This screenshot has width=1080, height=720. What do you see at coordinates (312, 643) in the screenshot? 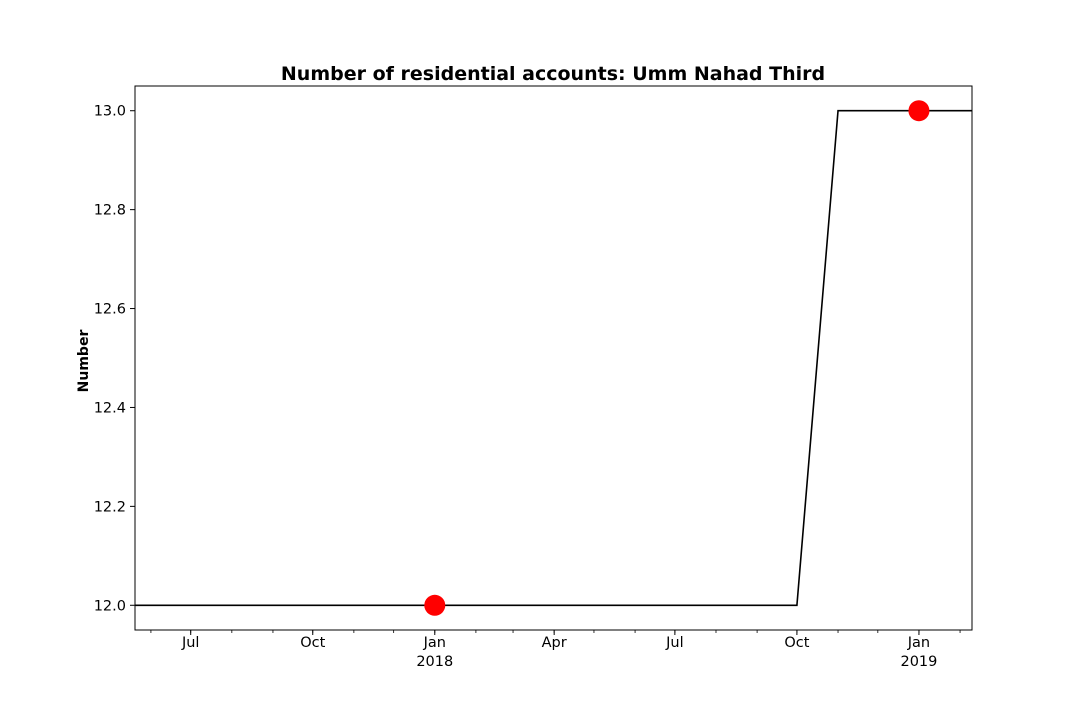
I see `x-tick-label-1: Oct` at bounding box center [312, 643].